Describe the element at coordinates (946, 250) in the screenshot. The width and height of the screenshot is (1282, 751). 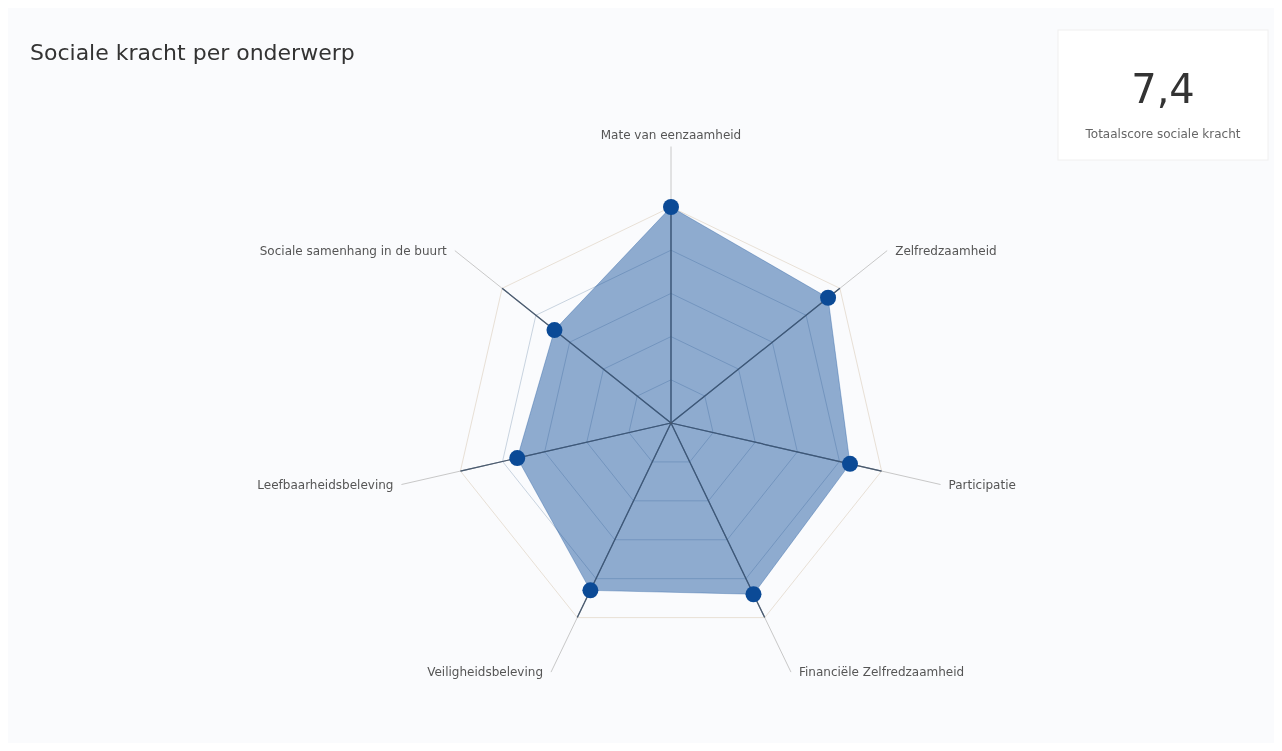
I see `spoke-label: Zelfredzaamheid` at that location.